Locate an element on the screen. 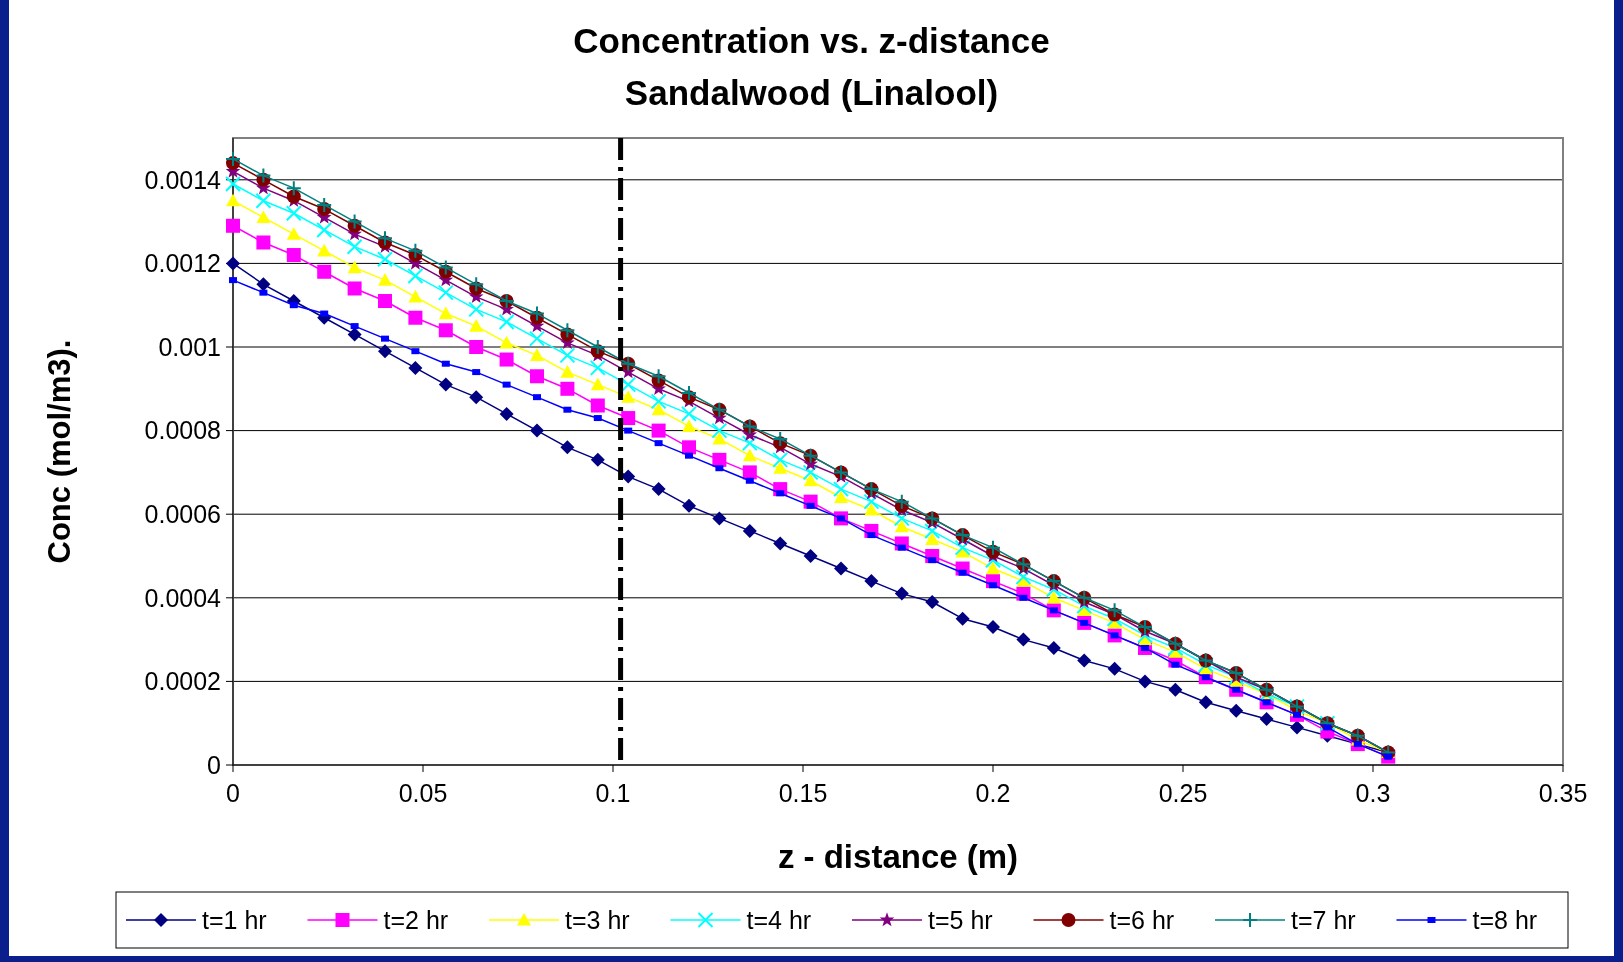  legend-label: t=3 hr is located at coordinates (597, 919).